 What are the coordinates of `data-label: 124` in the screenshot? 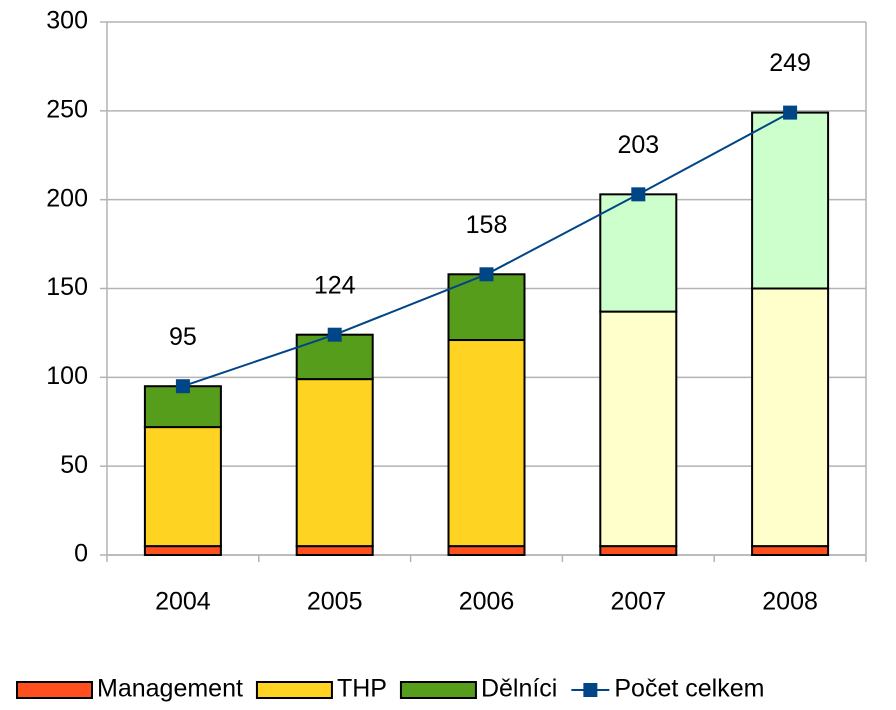 It's located at (335, 285).